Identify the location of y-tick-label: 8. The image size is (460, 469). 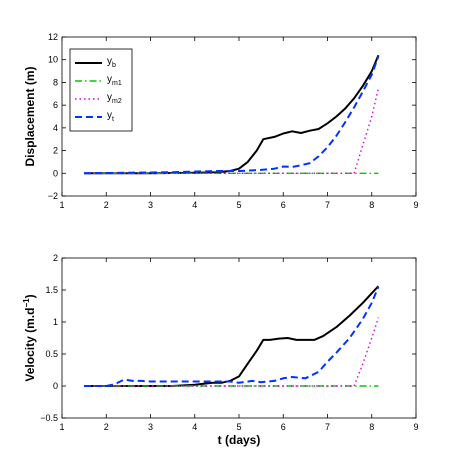
(55, 82).